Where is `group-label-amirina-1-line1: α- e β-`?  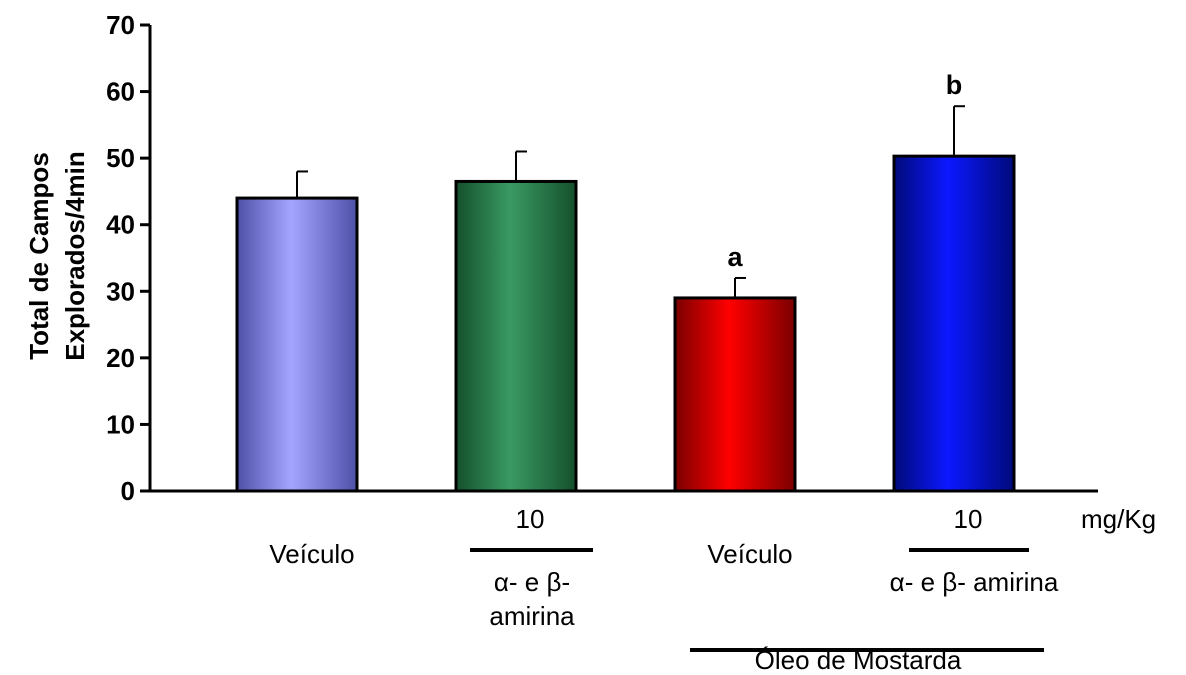
group-label-amirina-1-line1: α- e β- is located at coordinates (532, 582).